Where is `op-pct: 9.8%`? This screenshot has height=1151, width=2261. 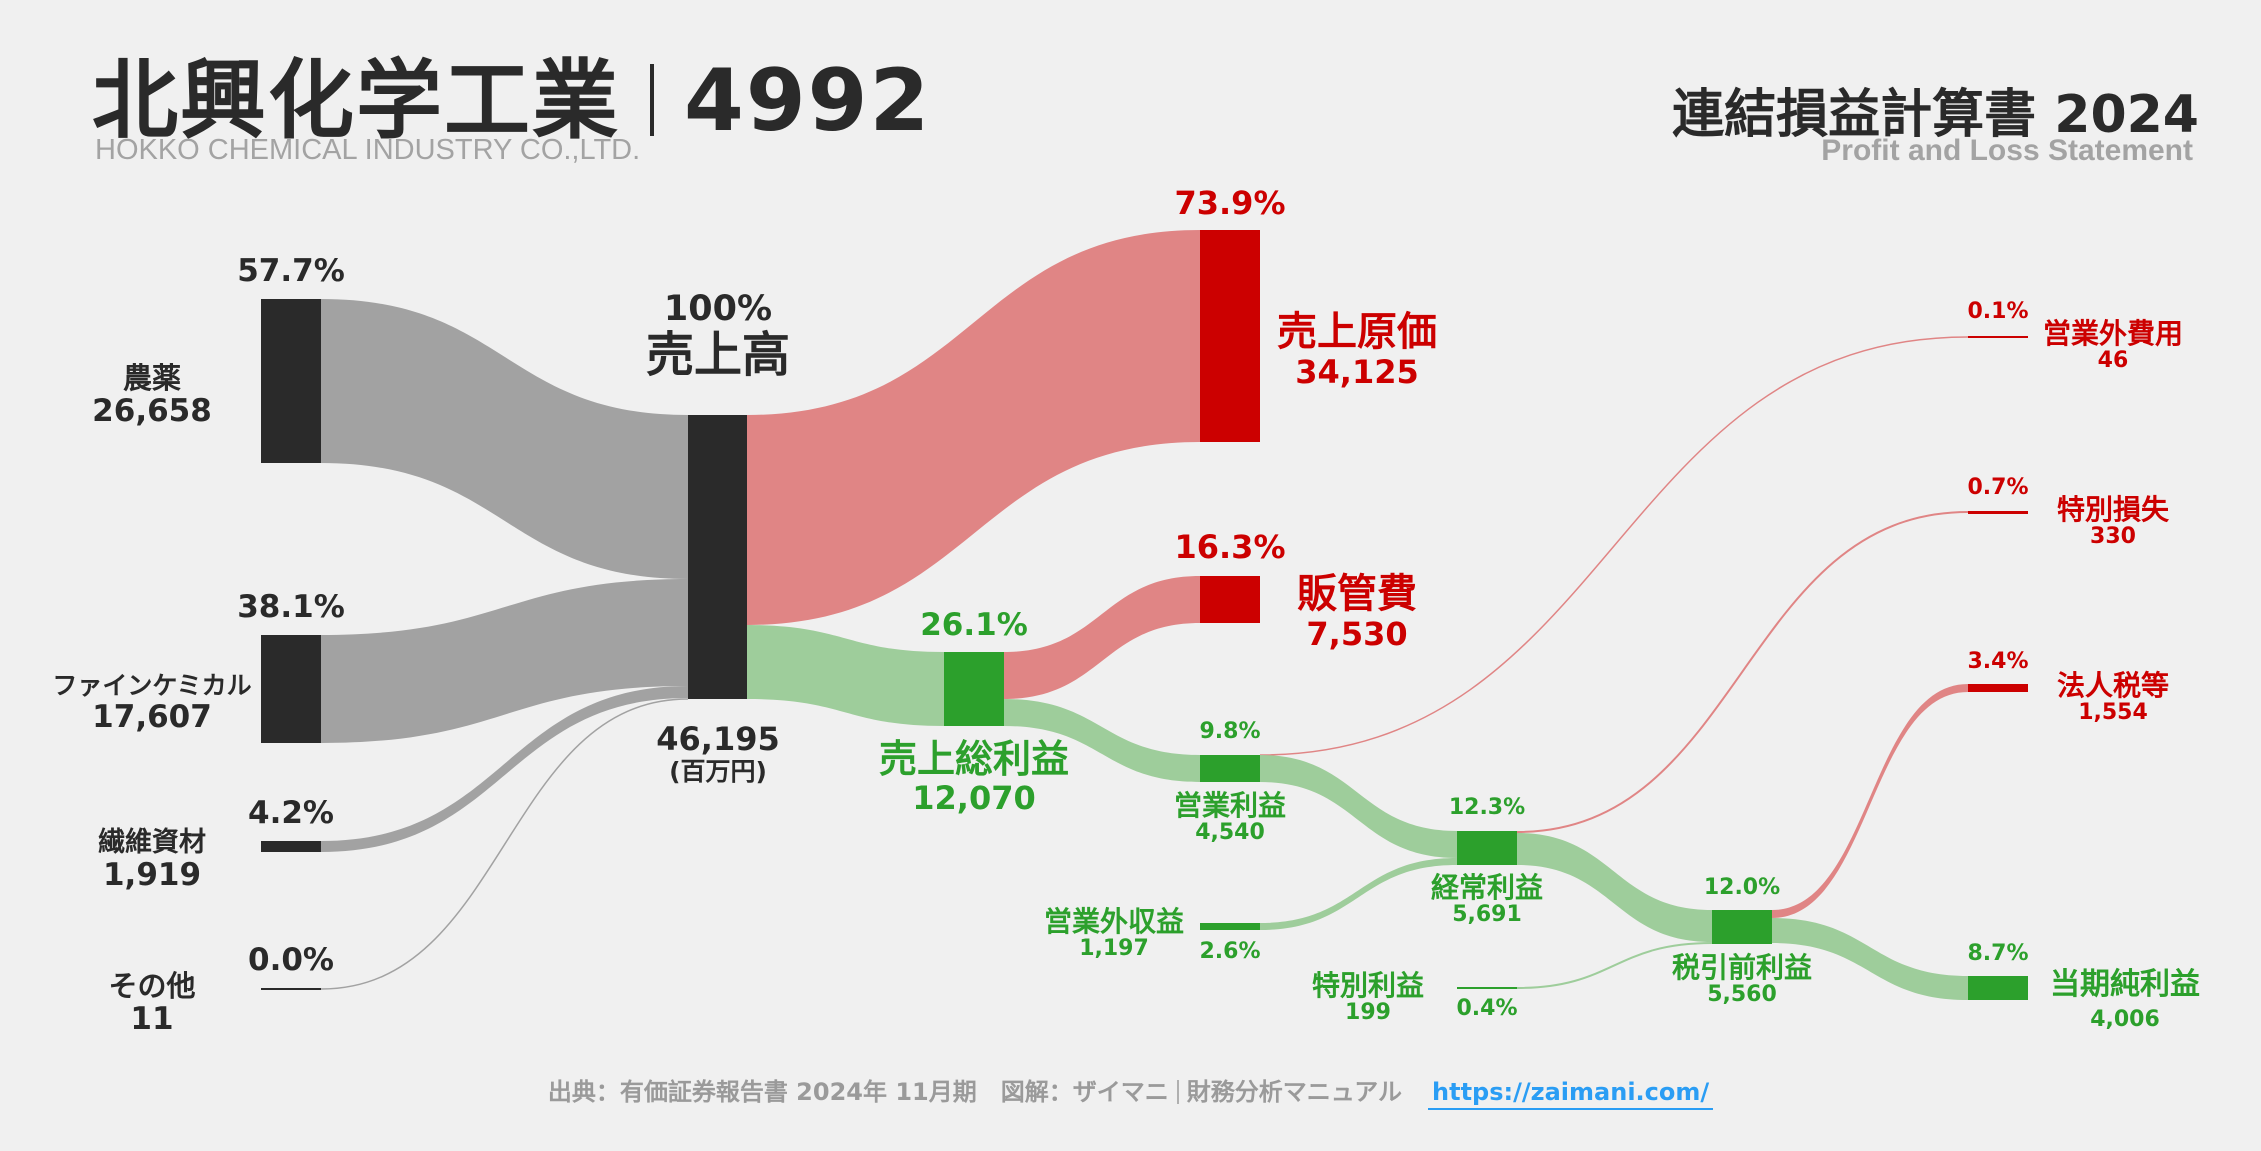
op-pct: 9.8% is located at coordinates (1230, 731).